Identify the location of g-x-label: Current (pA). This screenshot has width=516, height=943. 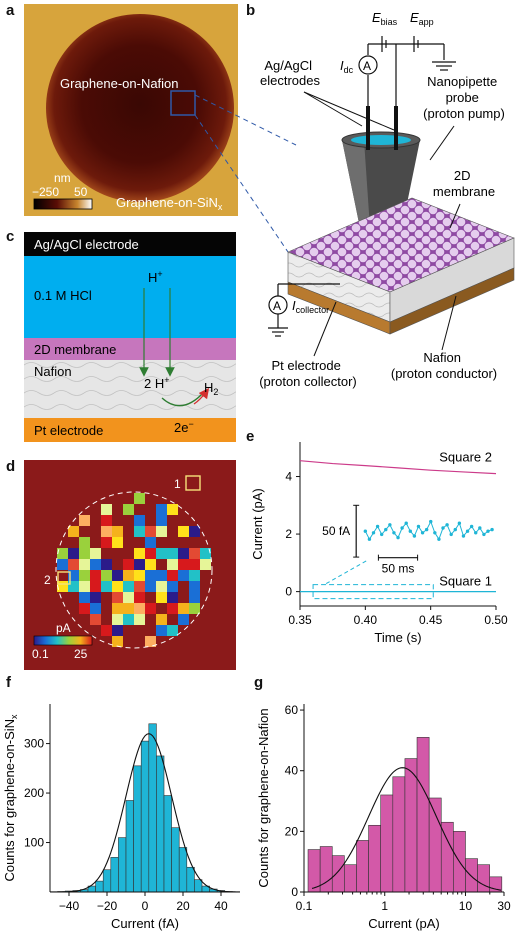
(404, 923).